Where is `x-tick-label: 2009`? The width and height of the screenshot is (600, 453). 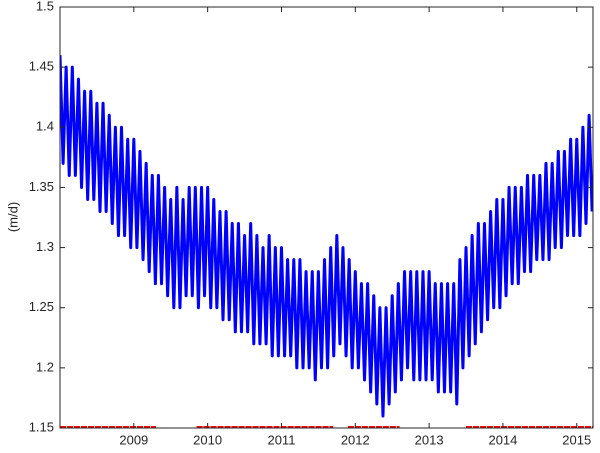
x-tick-label: 2009 is located at coordinates (133, 439).